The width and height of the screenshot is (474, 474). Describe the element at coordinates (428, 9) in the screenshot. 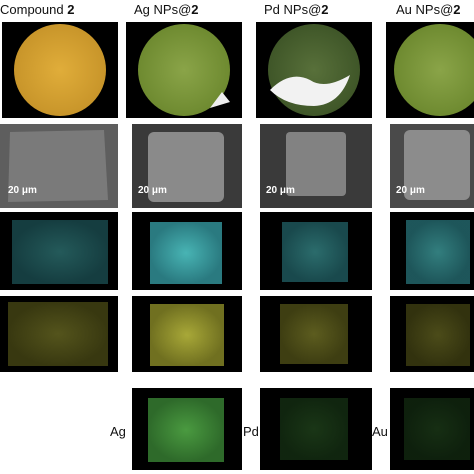

I see `column-header: Au NPs@2` at that location.